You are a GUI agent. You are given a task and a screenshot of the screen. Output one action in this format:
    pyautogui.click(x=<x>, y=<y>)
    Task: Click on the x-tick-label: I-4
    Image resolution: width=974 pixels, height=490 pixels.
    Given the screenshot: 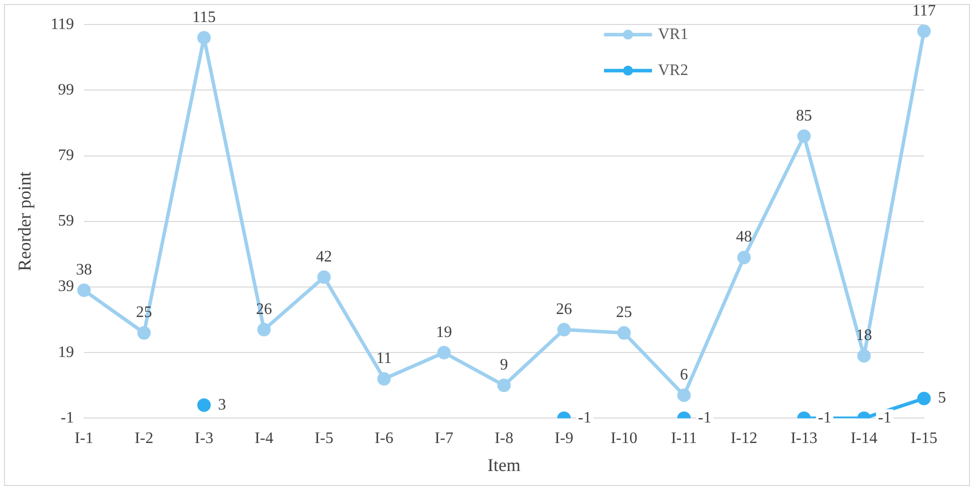 What is the action you would take?
    pyautogui.click(x=264, y=439)
    